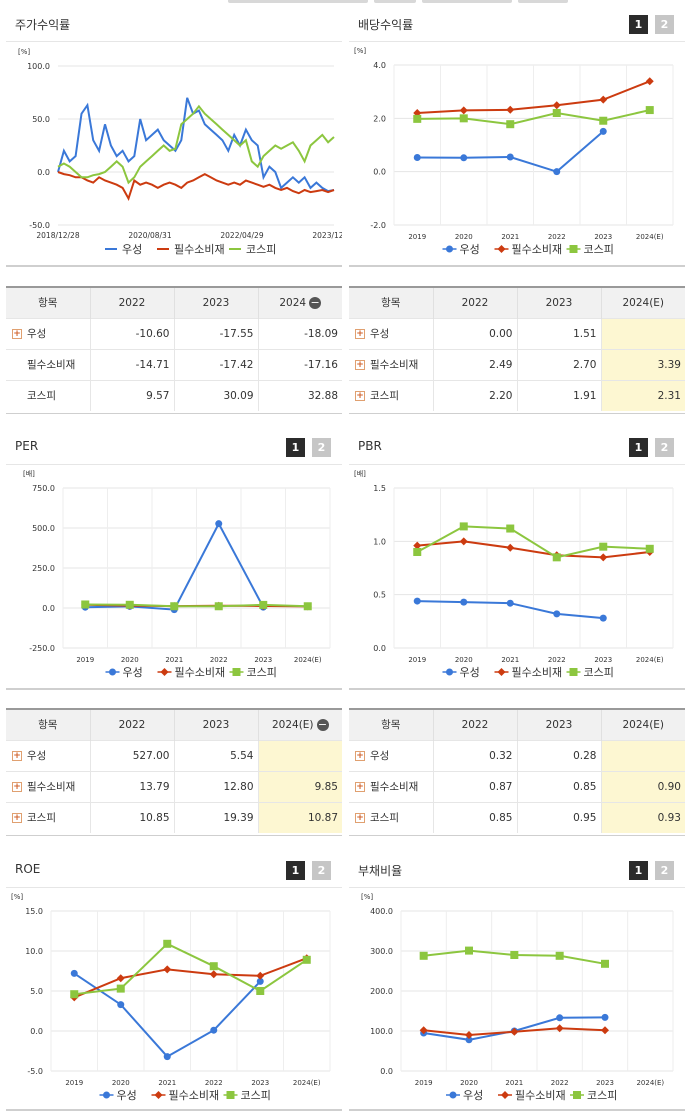 Image resolution: width=691 pixels, height=1115 pixels. I want to click on cell: 0.87, so click(475, 786).